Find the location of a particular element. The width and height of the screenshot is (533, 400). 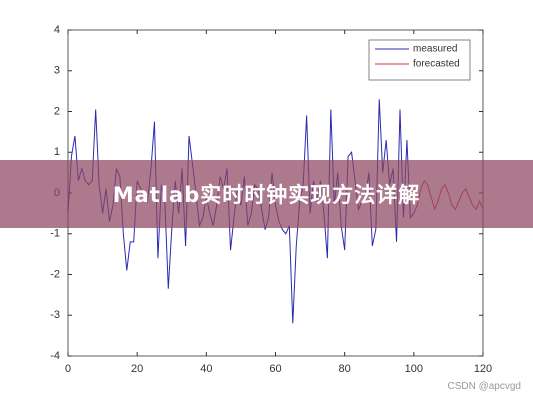

x-tick-label: 60 is located at coordinates (275, 369).